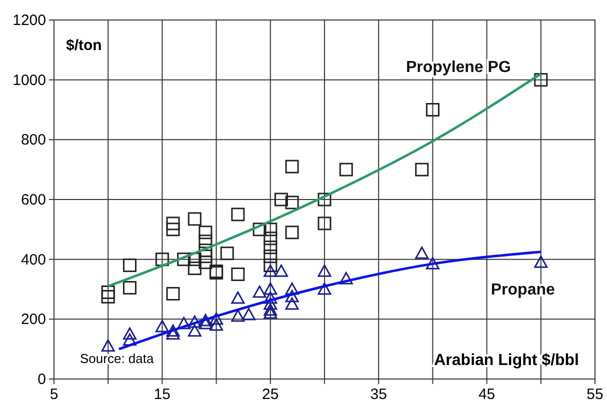  Describe the element at coordinates (378, 394) in the screenshot. I see `x-tick-label: 35` at that location.